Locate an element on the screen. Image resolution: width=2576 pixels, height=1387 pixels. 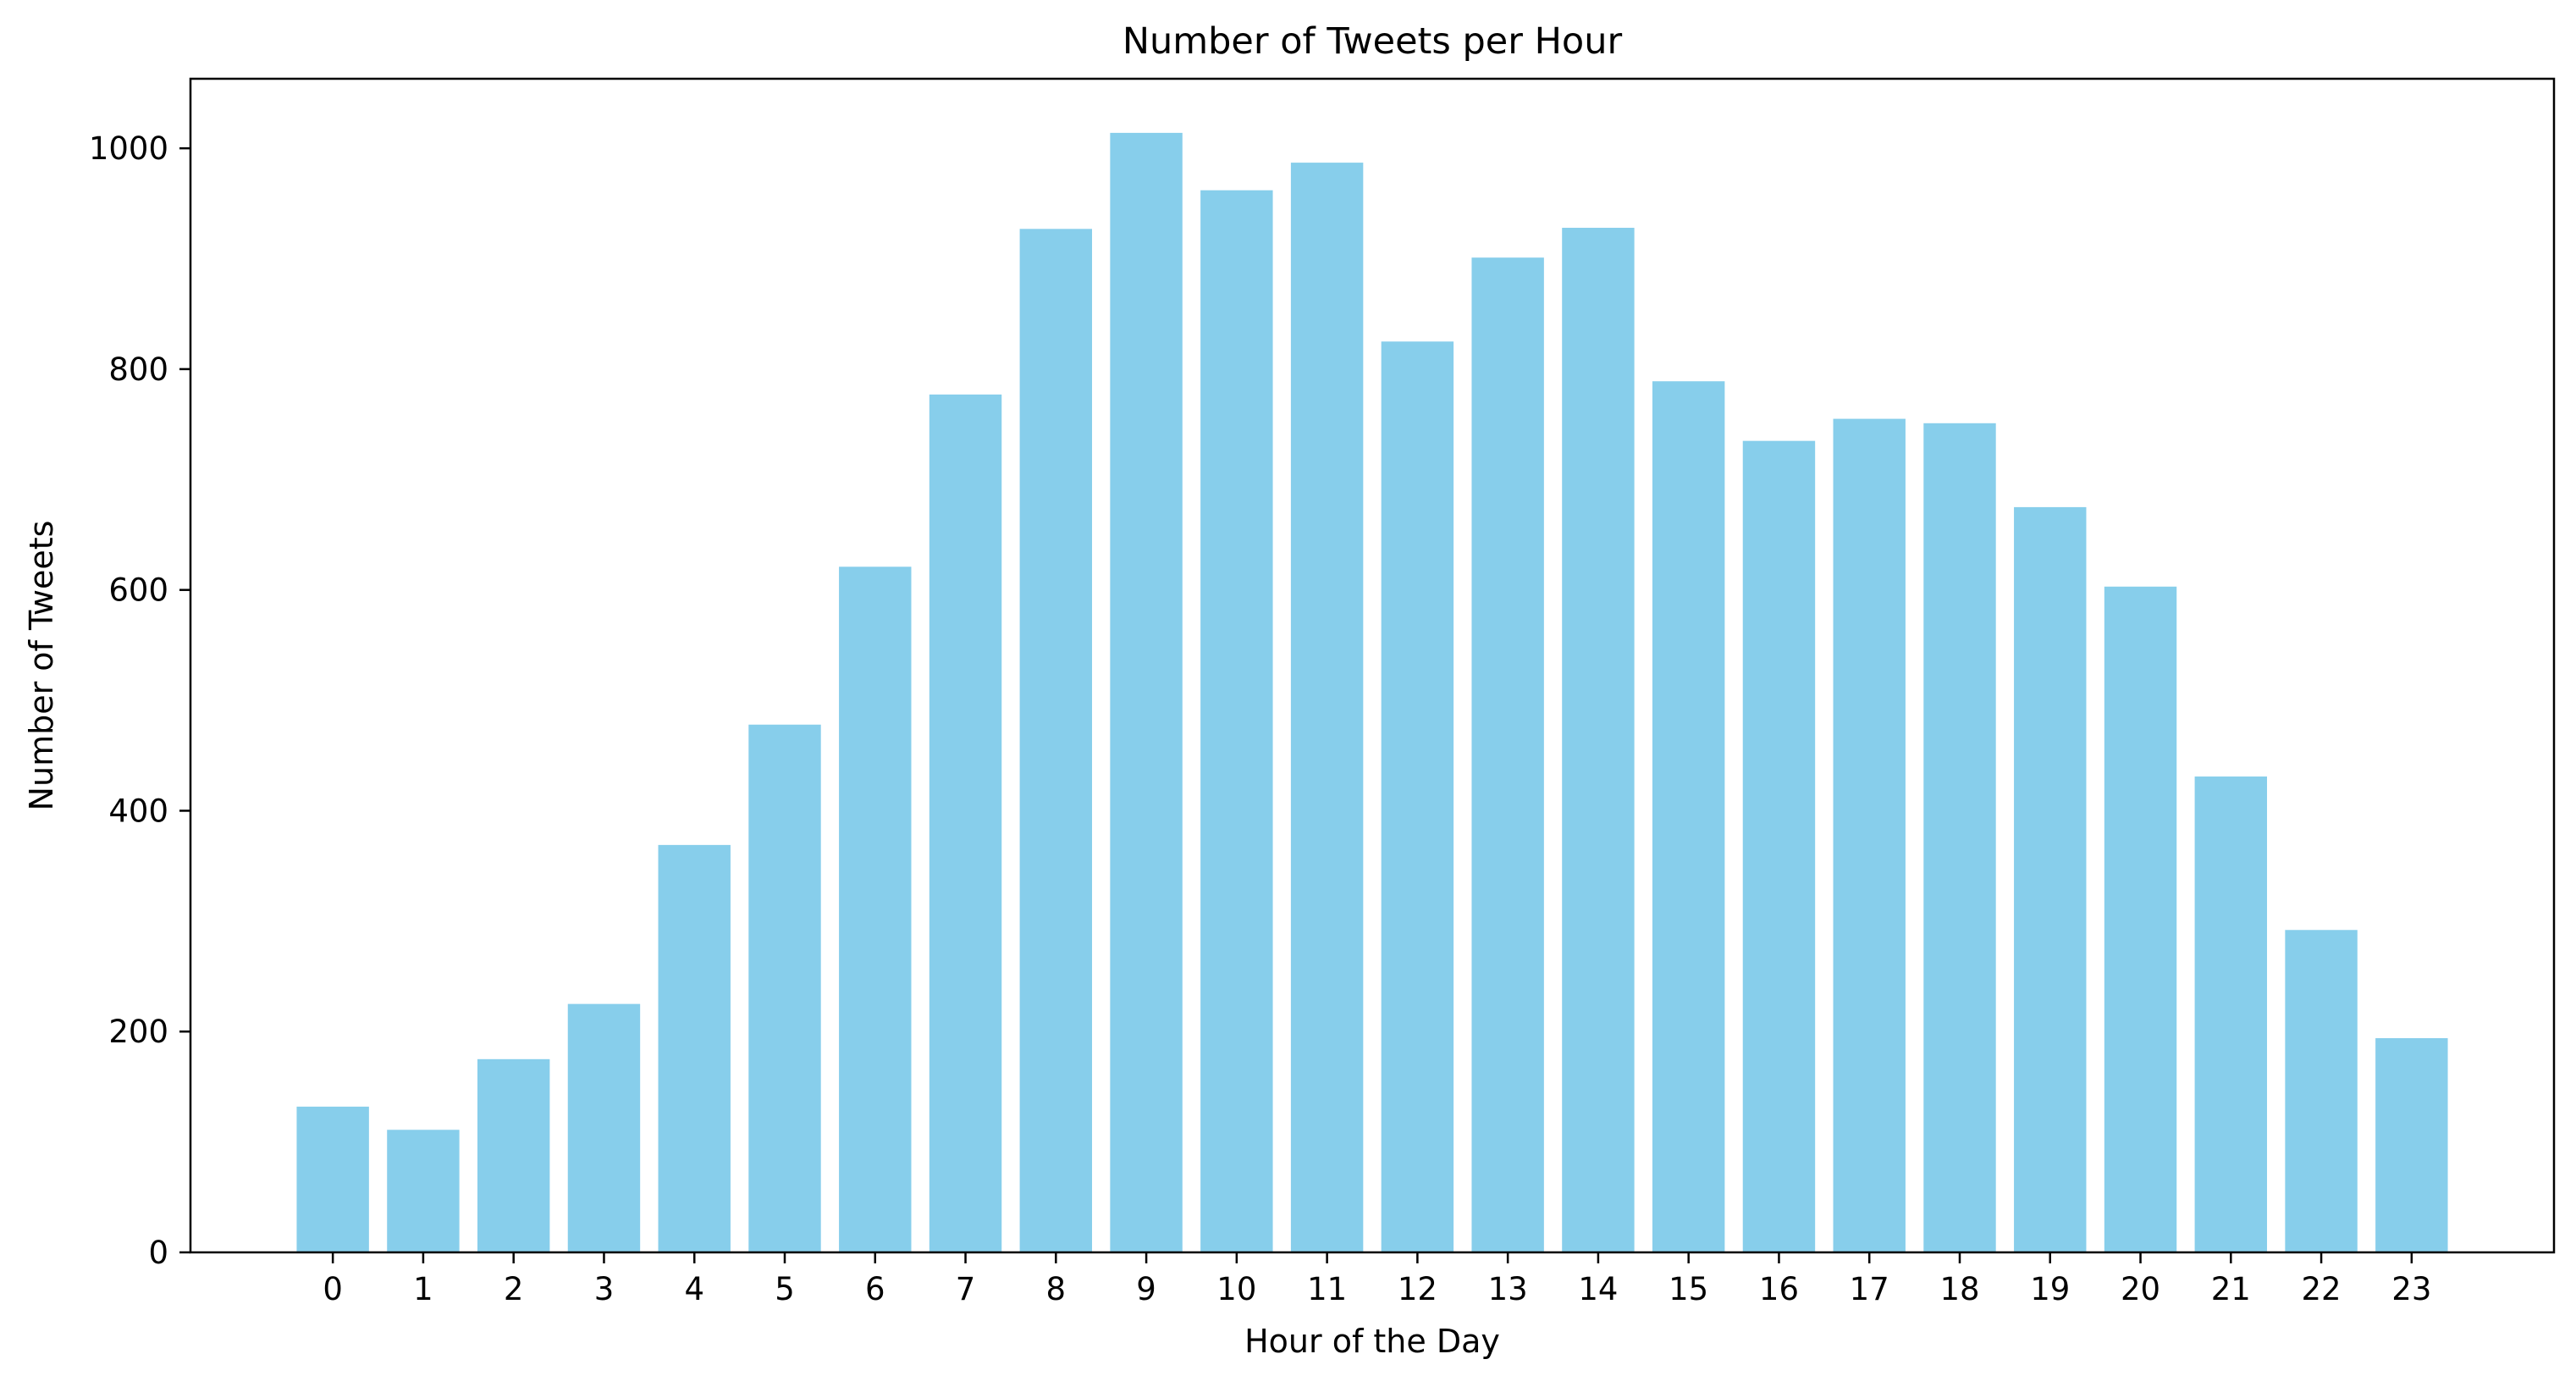
y-tick-label: 800 is located at coordinates (138, 369).